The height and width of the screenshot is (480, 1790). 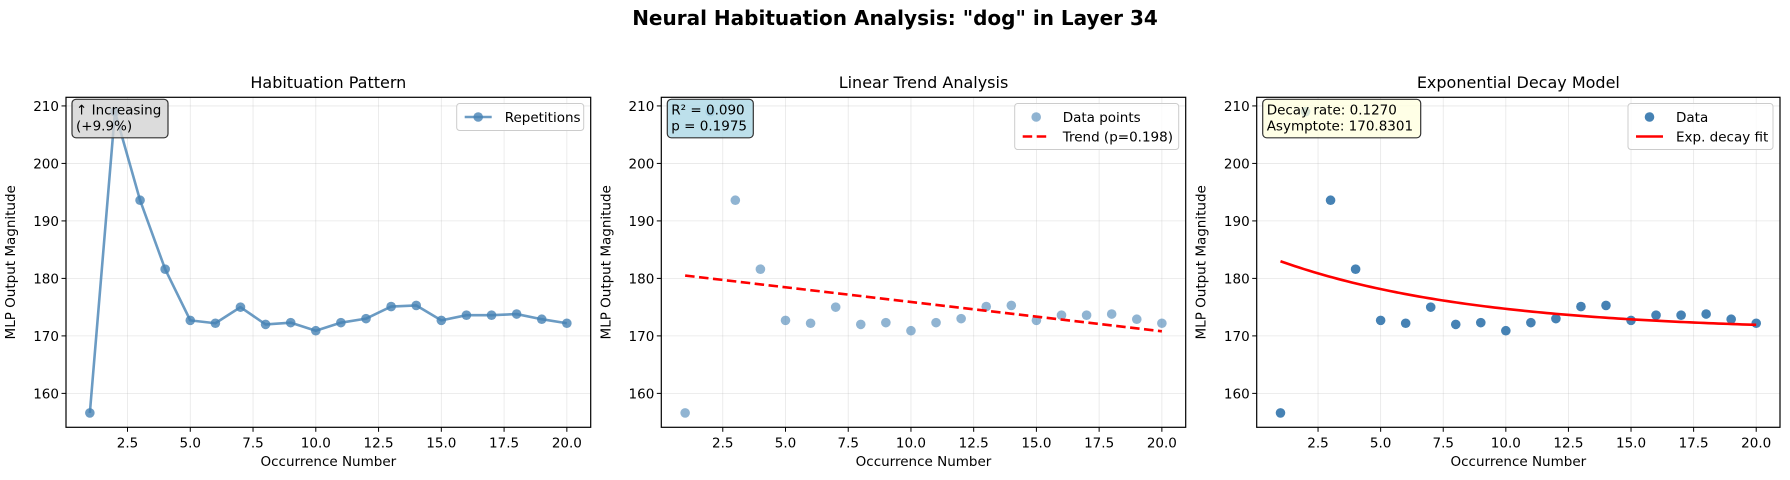 What do you see at coordinates (104, 126) in the screenshot?
I see `annotation-text: (+9.9%)` at bounding box center [104, 126].